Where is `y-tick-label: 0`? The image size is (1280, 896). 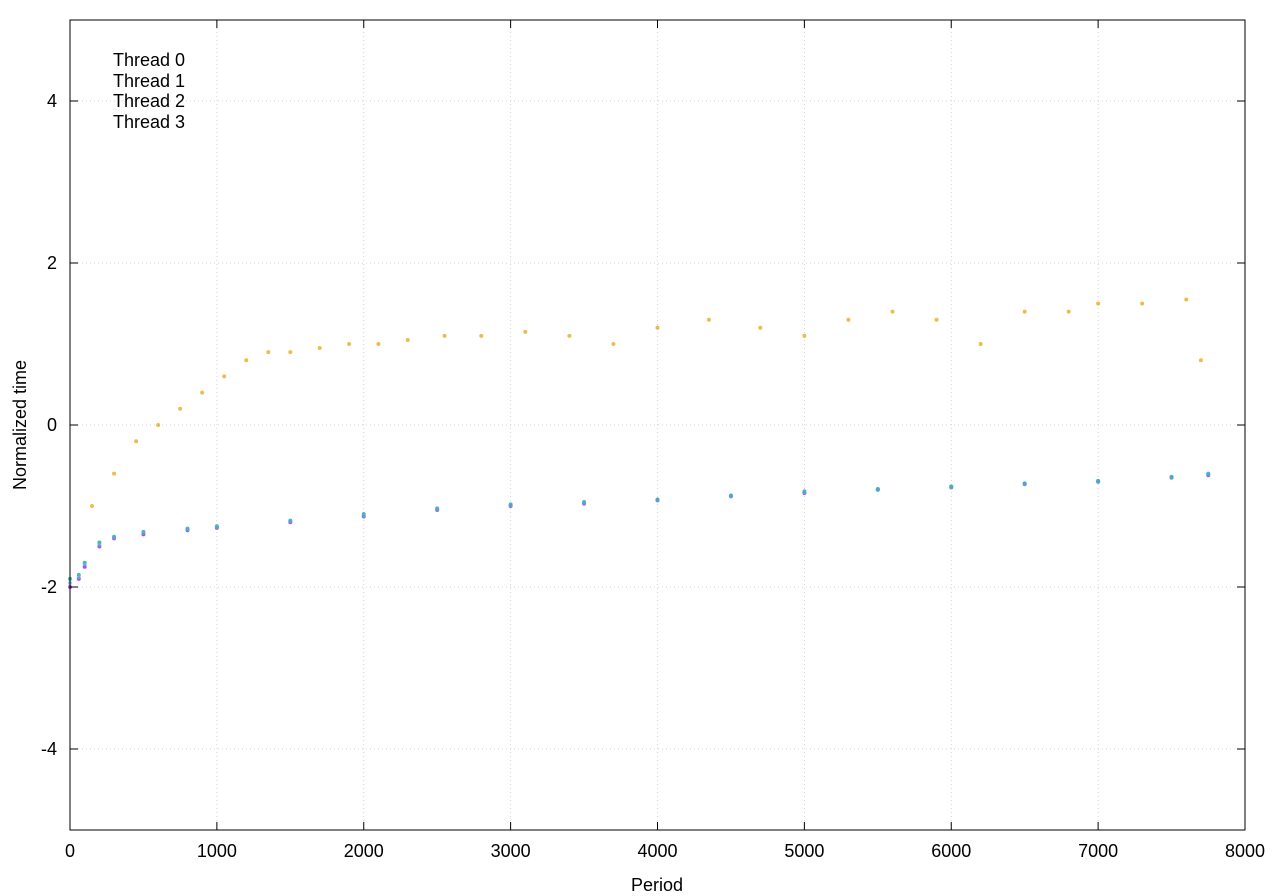
y-tick-label: 0 is located at coordinates (52, 425).